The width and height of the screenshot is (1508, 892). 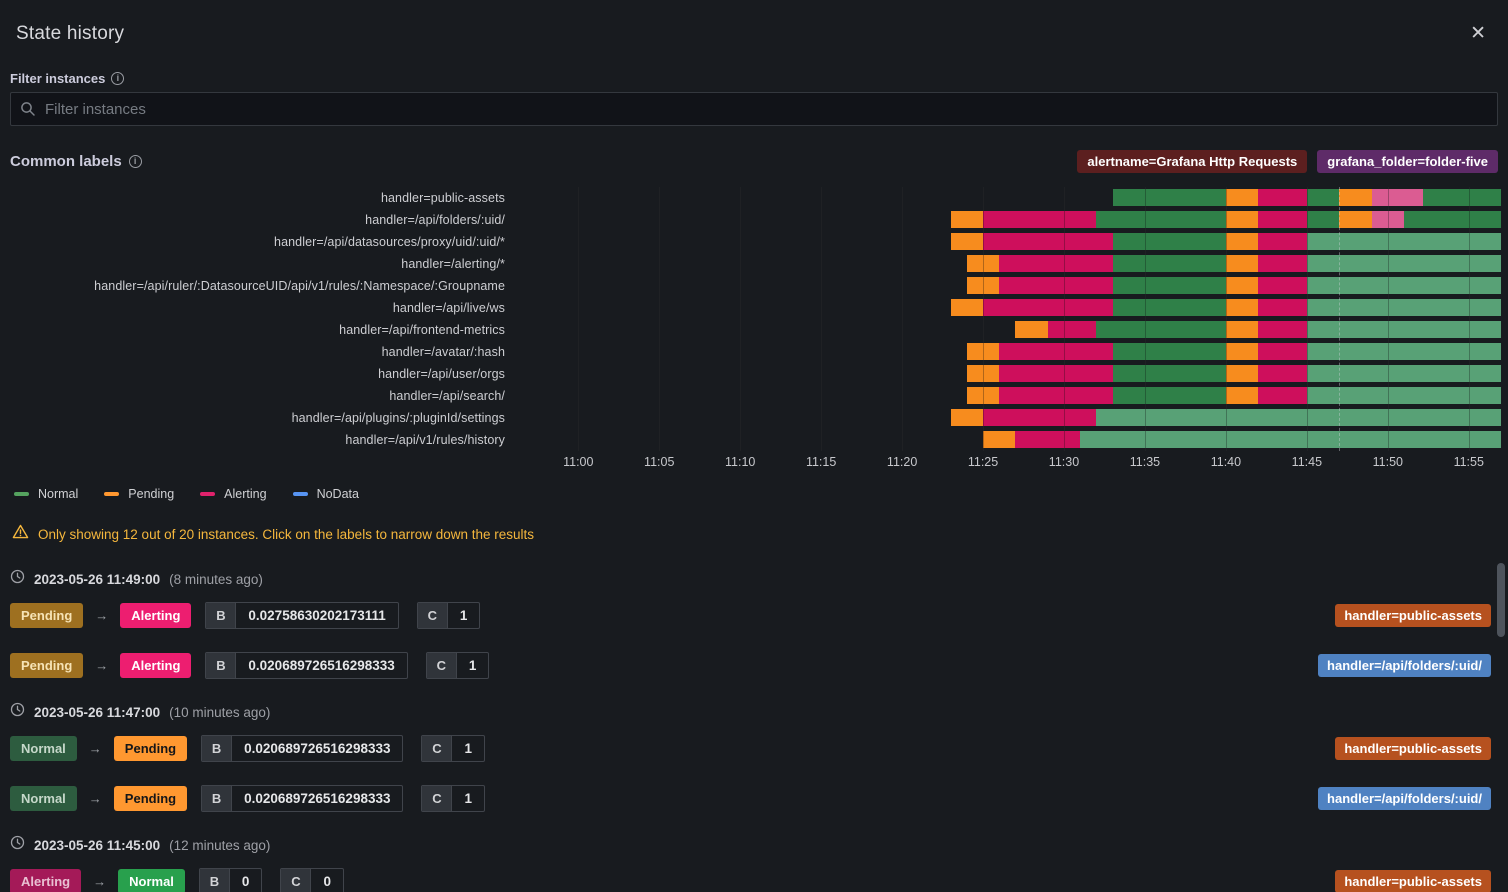 I want to click on page-title: State history, so click(x=70, y=33).